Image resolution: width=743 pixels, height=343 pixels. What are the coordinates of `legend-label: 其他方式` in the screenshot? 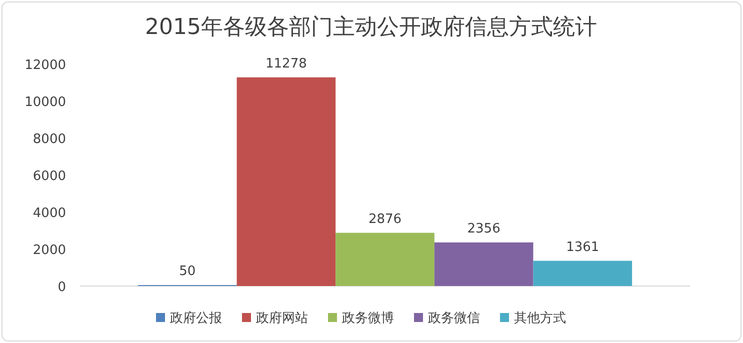 It's located at (540, 318).